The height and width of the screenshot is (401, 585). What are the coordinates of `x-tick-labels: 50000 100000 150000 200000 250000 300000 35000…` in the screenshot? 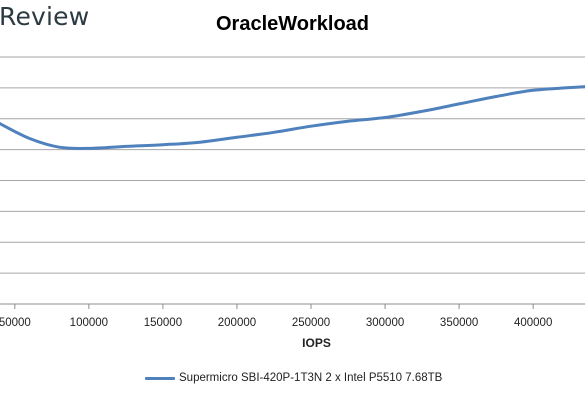 It's located at (276, 316).